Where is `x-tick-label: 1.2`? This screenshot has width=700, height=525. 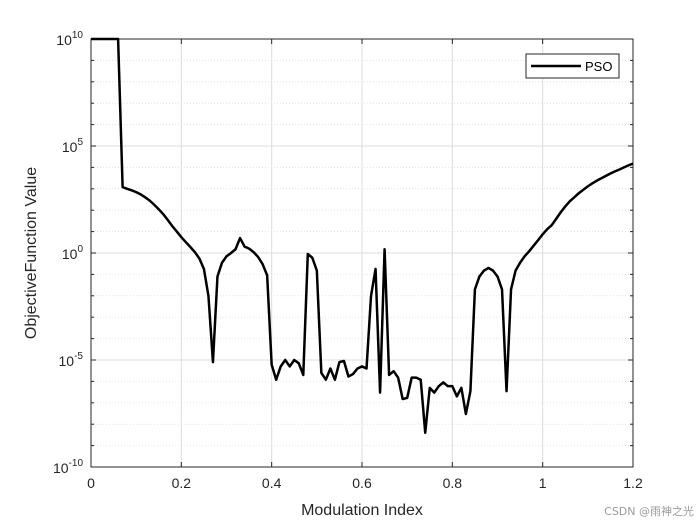
x-tick-label: 1.2 is located at coordinates (633, 483).